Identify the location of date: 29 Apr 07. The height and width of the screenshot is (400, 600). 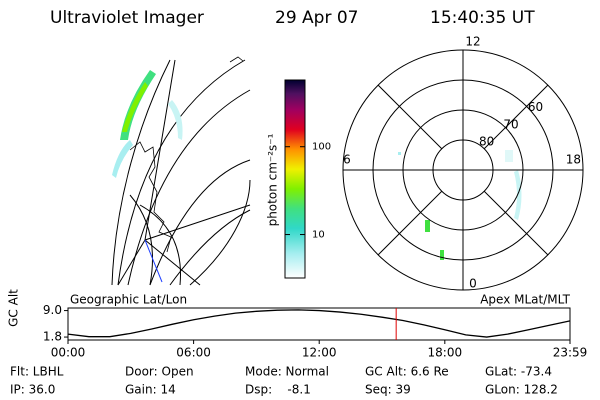
(316, 18).